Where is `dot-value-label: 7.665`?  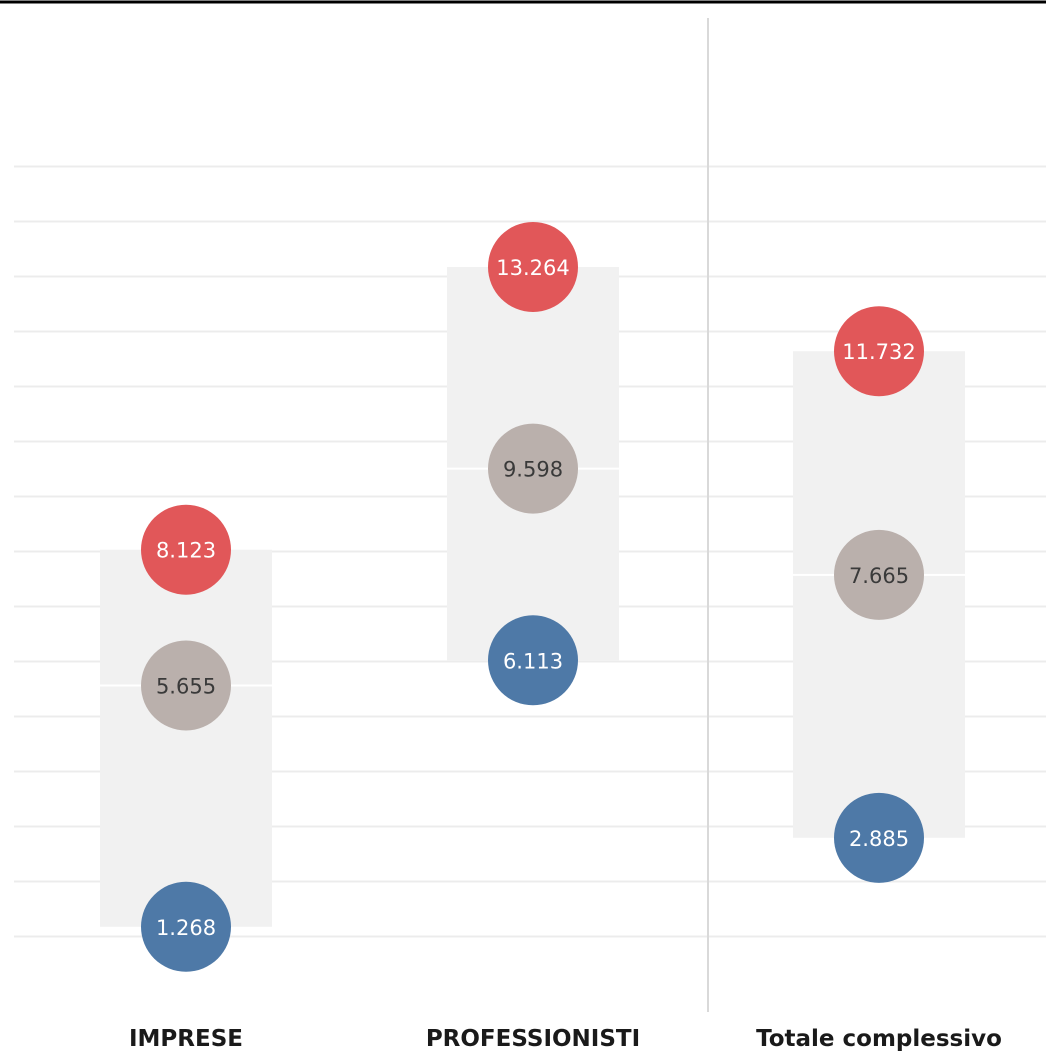
dot-value-label: 7.665 is located at coordinates (879, 576).